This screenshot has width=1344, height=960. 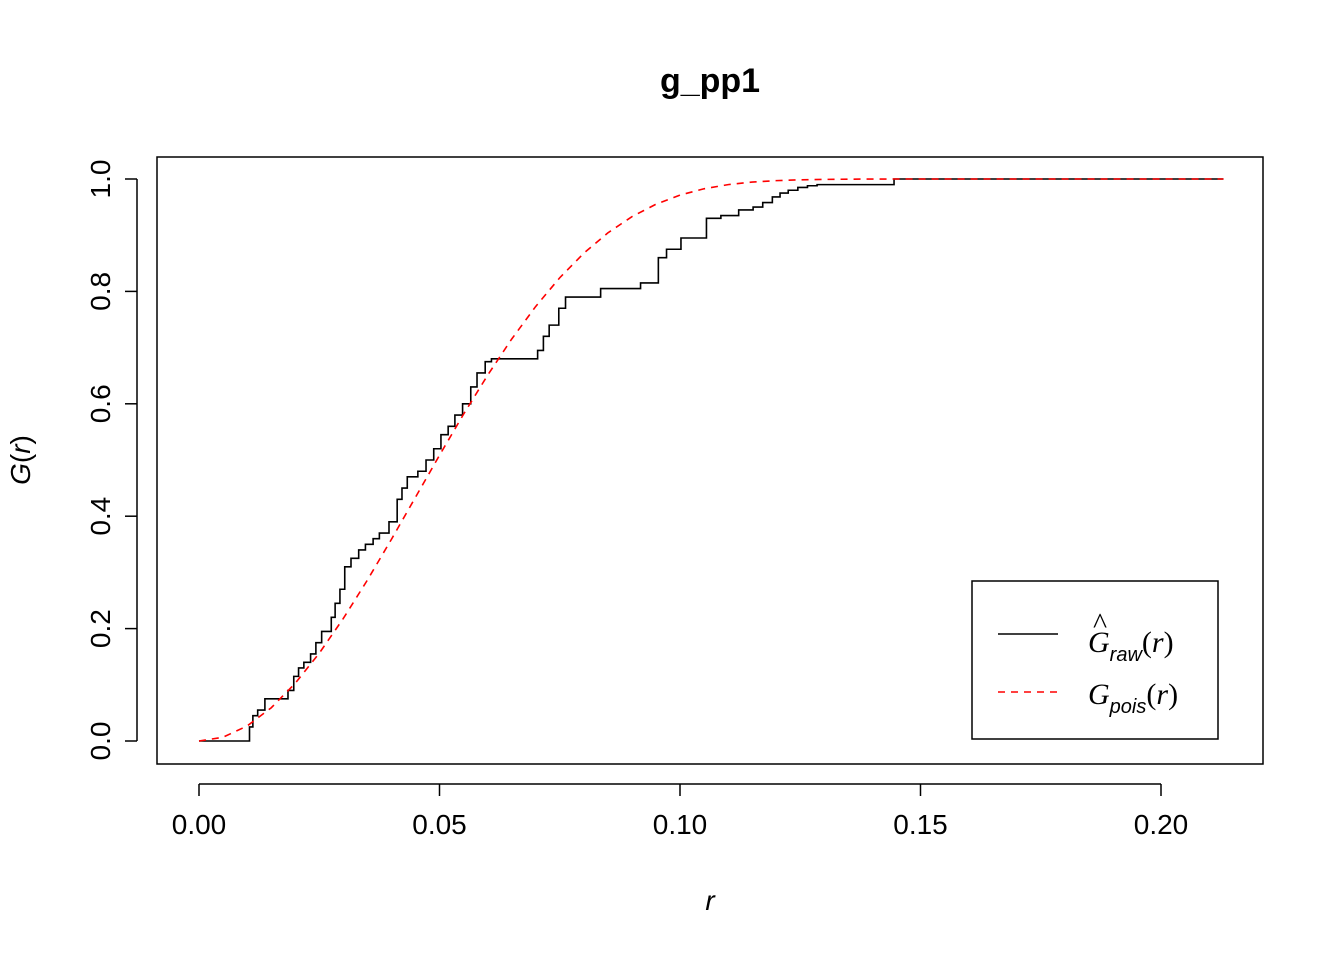 What do you see at coordinates (710, 81) in the screenshot?
I see `chart-title: g_pp1` at bounding box center [710, 81].